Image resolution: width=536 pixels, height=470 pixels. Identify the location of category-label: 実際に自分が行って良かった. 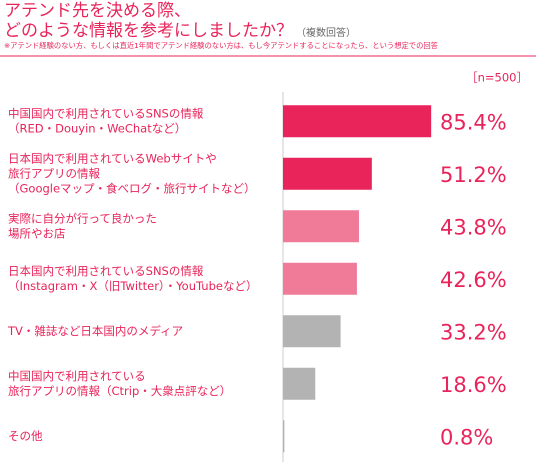
(82, 218).